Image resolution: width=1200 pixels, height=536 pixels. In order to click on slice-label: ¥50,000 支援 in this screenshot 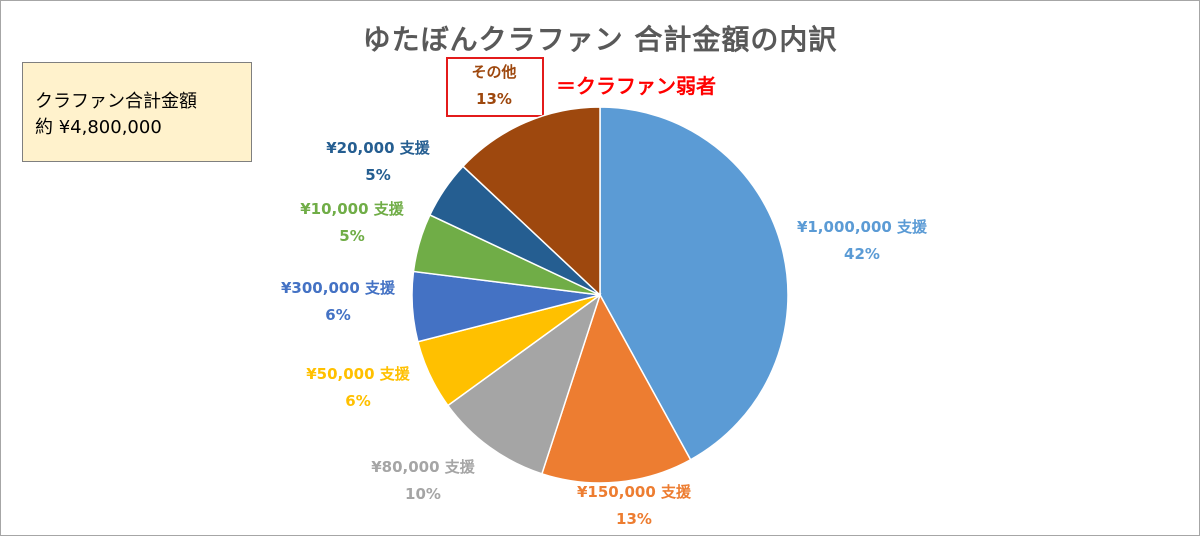, I will do `click(358, 374)`.